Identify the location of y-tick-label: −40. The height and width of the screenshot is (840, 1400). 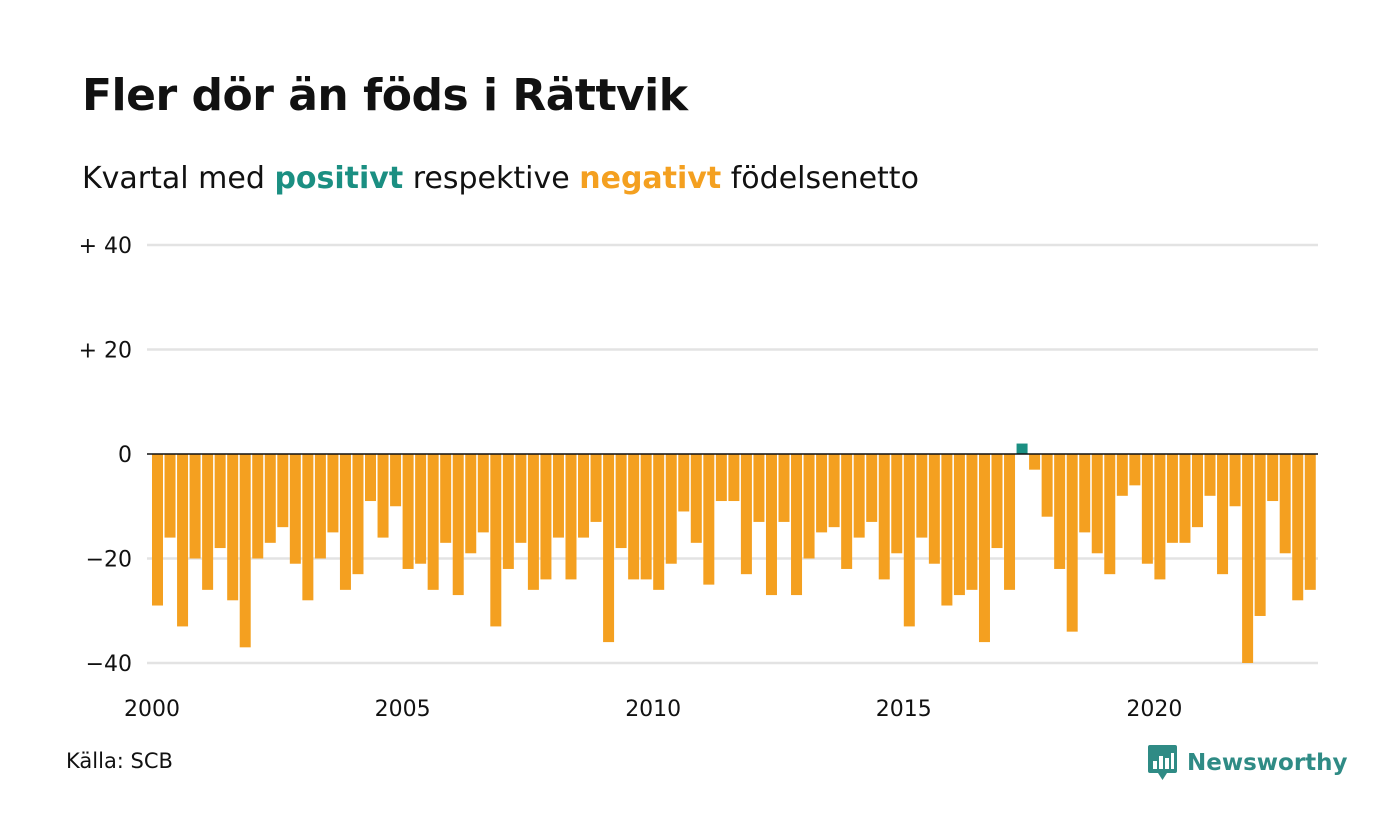
(109, 664).